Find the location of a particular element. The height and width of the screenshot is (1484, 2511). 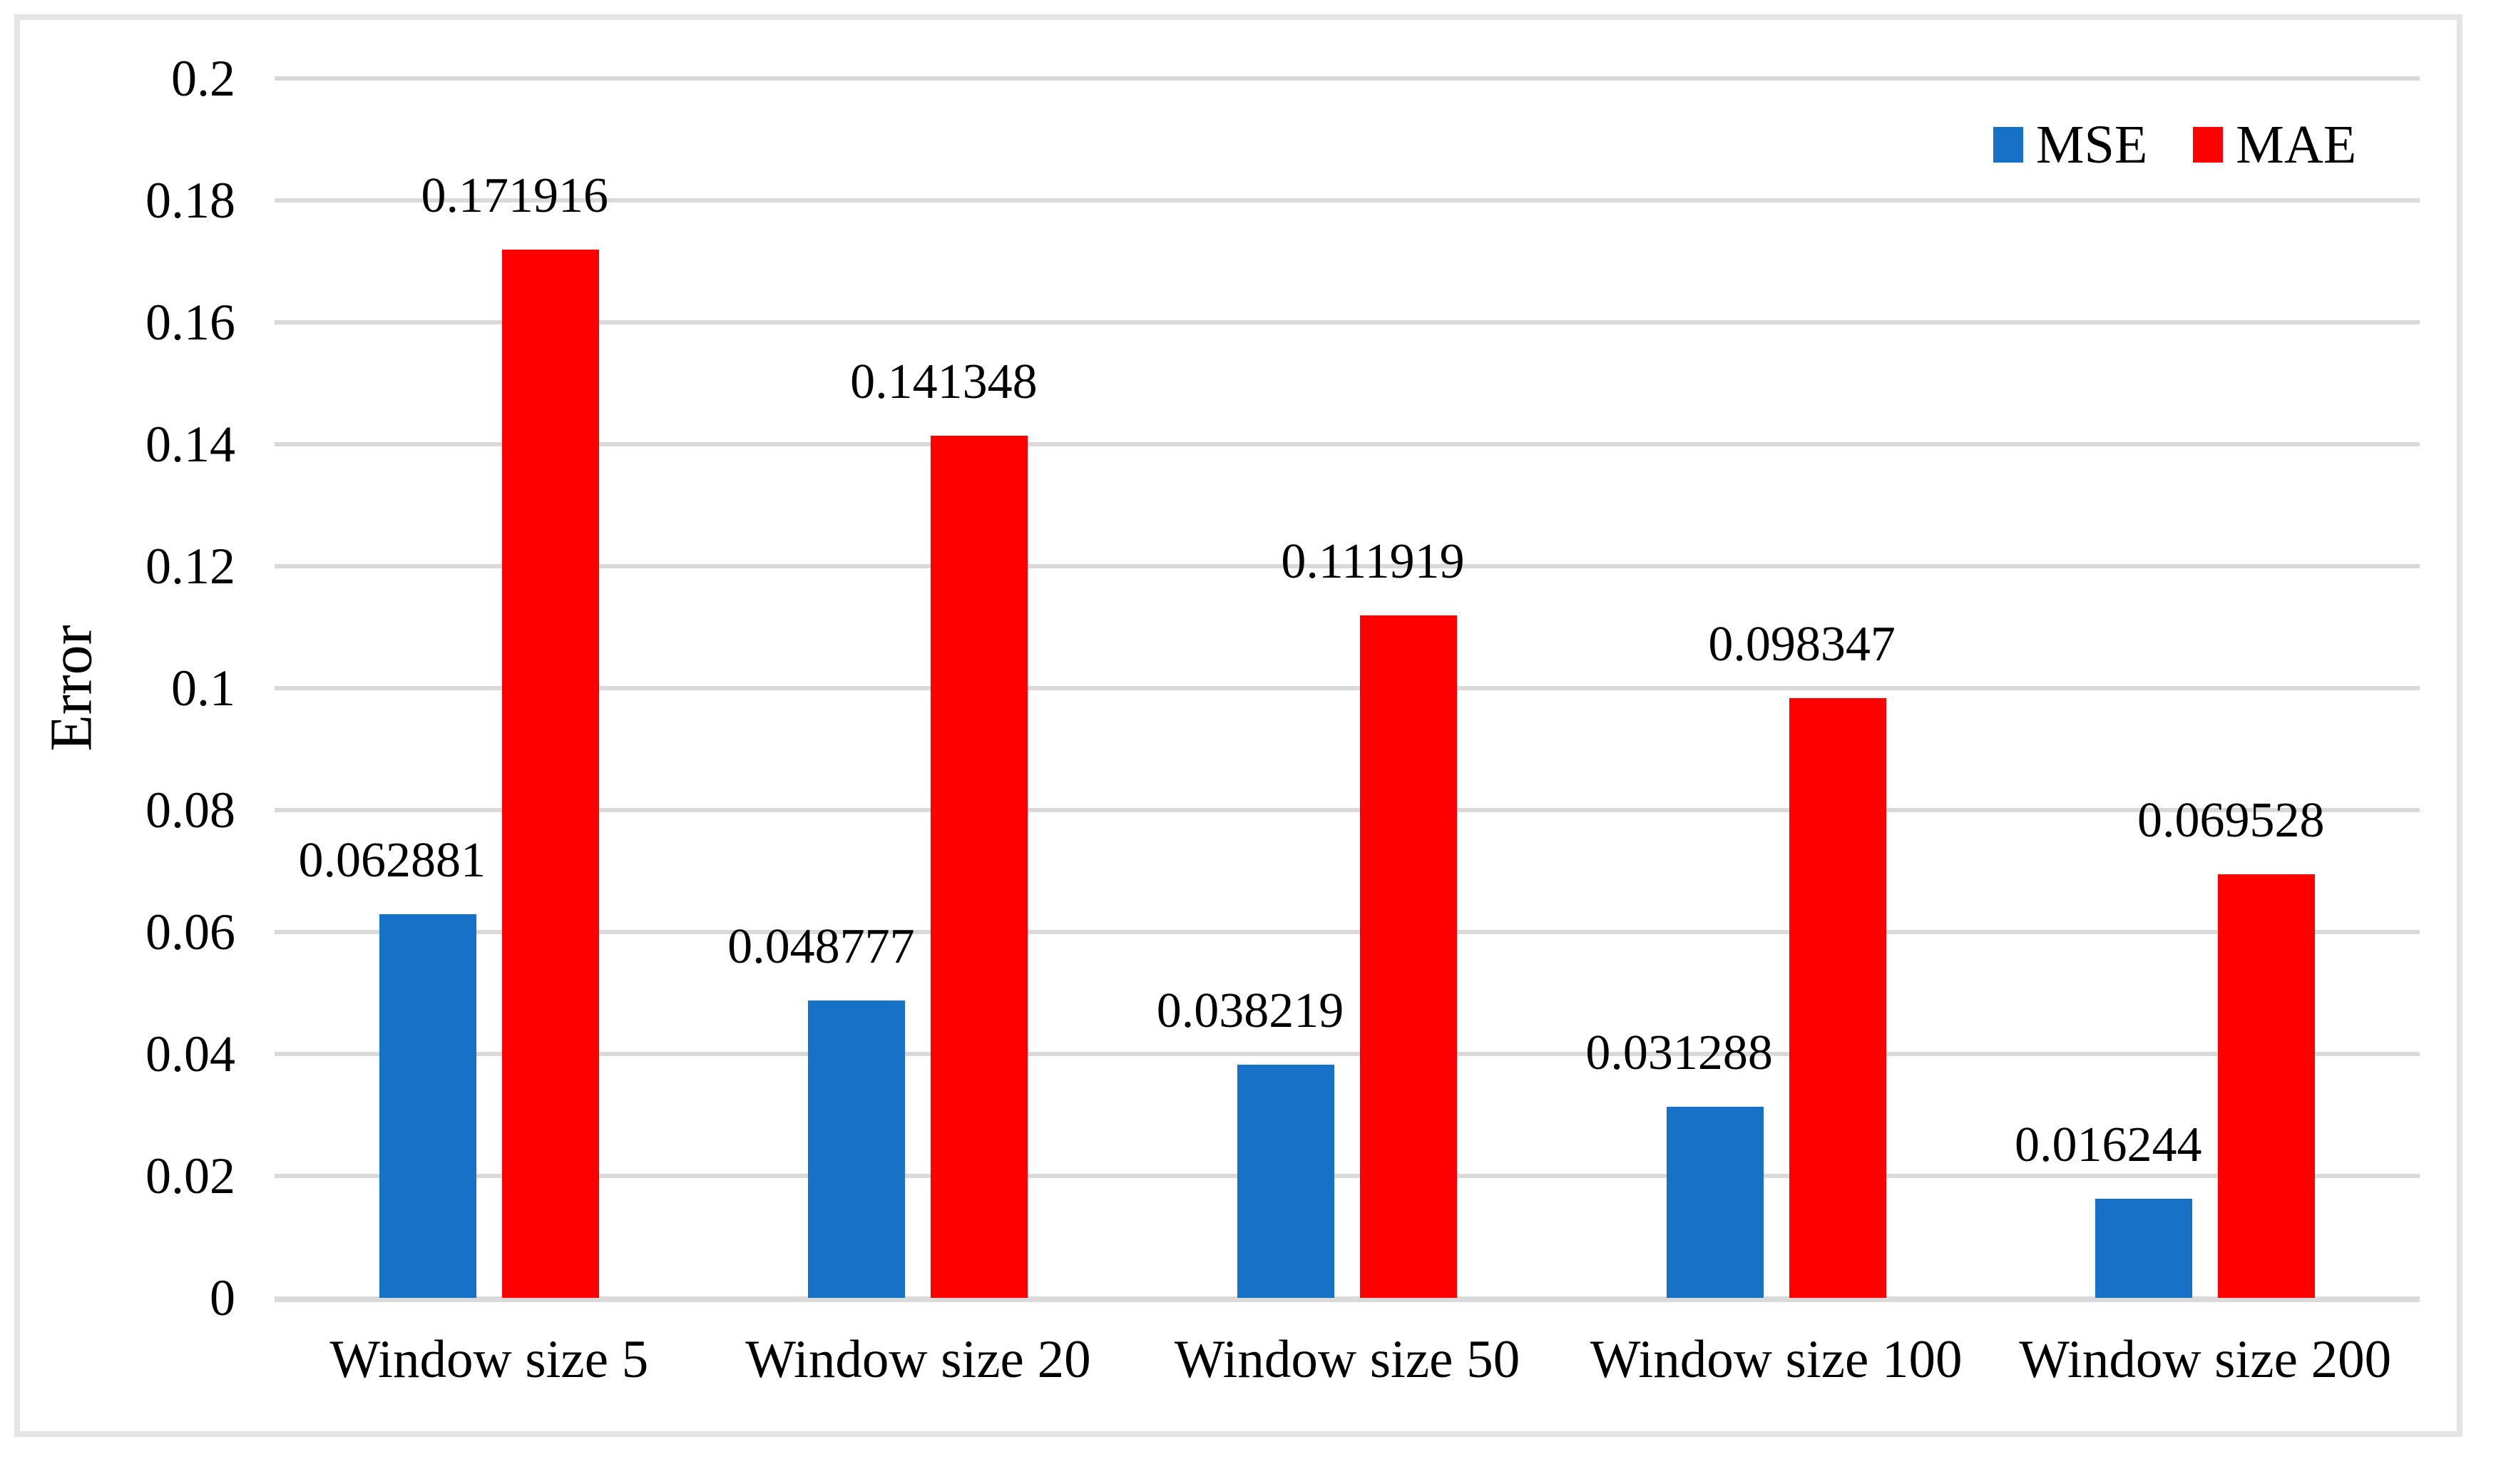

data-label-mse-window-size-5: 0.062881 is located at coordinates (392, 861).